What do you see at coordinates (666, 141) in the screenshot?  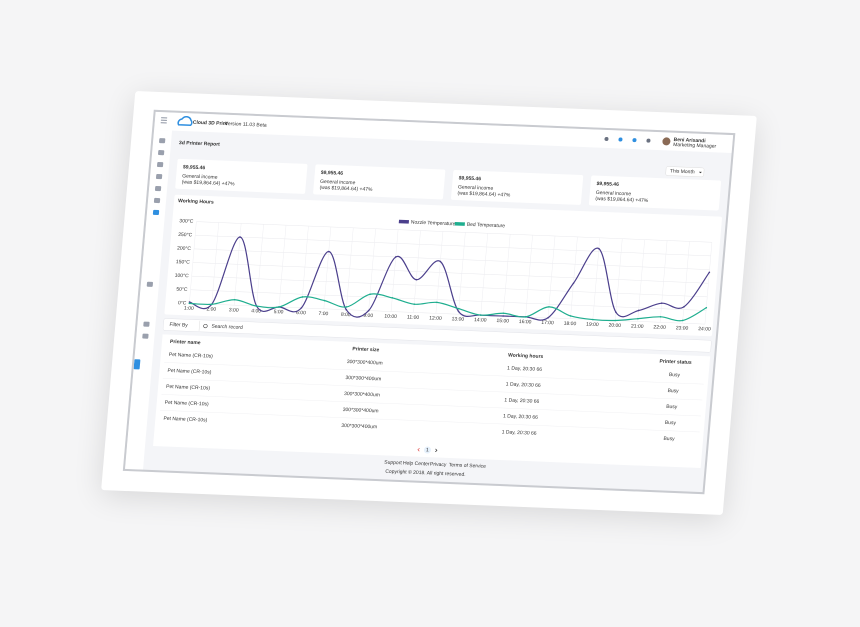 I see `avatar` at bounding box center [666, 141].